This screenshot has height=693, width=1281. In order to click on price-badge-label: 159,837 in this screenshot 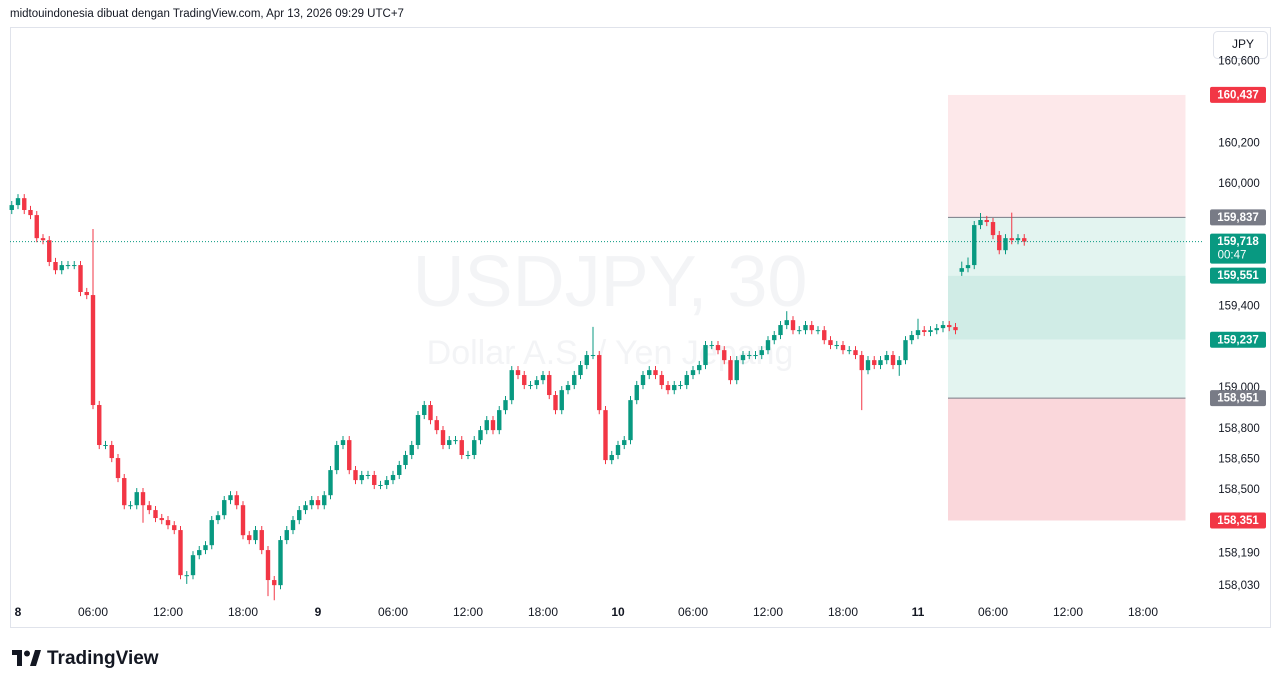, I will do `click(1238, 218)`.